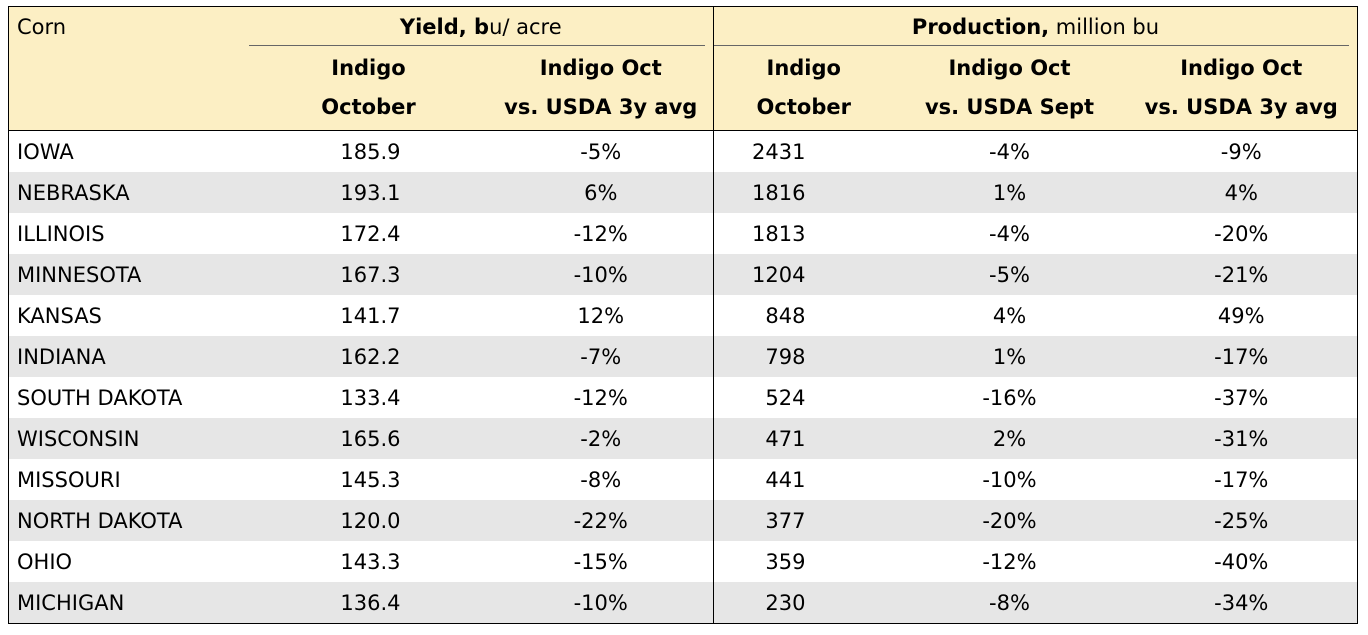 The height and width of the screenshot is (635, 1368). I want to click on table-row: OHIO 143.3 -15% 359 -12% -40%, so click(683, 561).